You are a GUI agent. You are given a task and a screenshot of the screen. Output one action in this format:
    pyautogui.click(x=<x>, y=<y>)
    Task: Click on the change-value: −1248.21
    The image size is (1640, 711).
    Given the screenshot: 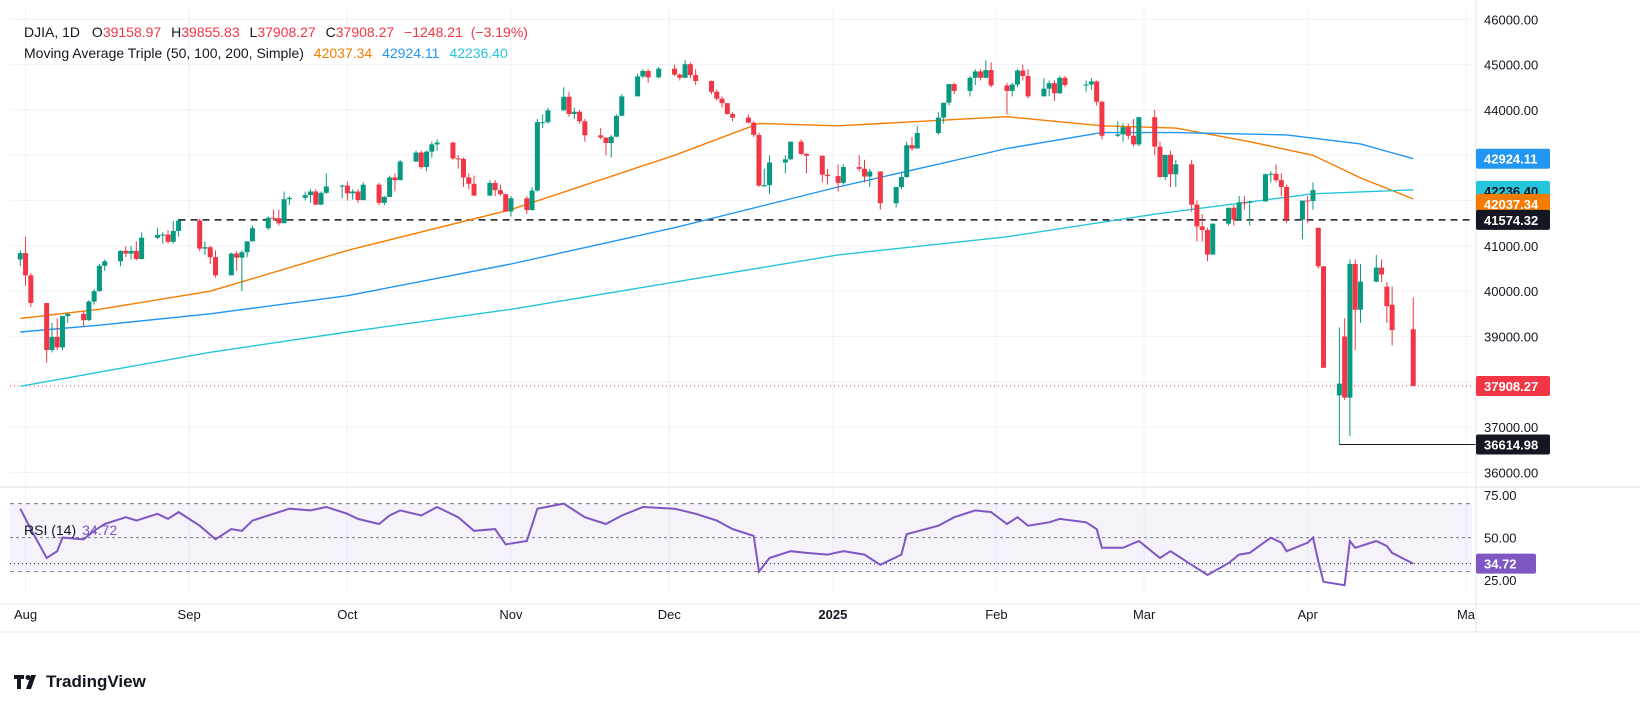 What is the action you would take?
    pyautogui.click(x=433, y=32)
    